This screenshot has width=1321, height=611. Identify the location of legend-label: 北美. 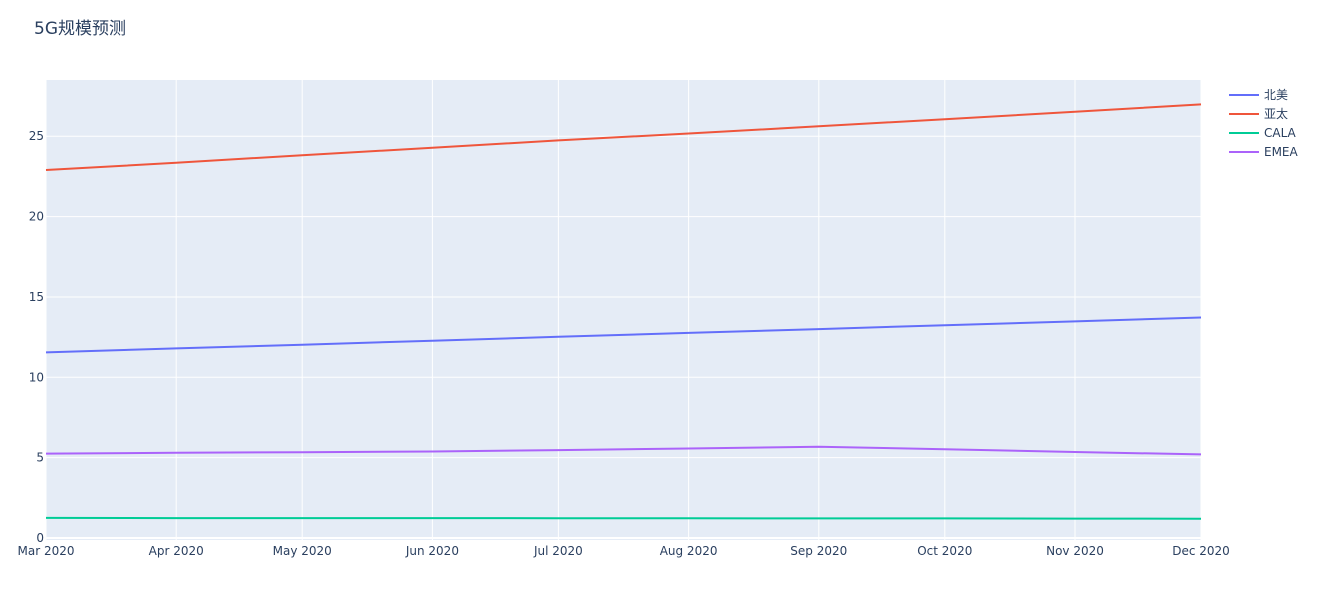
(1276, 95).